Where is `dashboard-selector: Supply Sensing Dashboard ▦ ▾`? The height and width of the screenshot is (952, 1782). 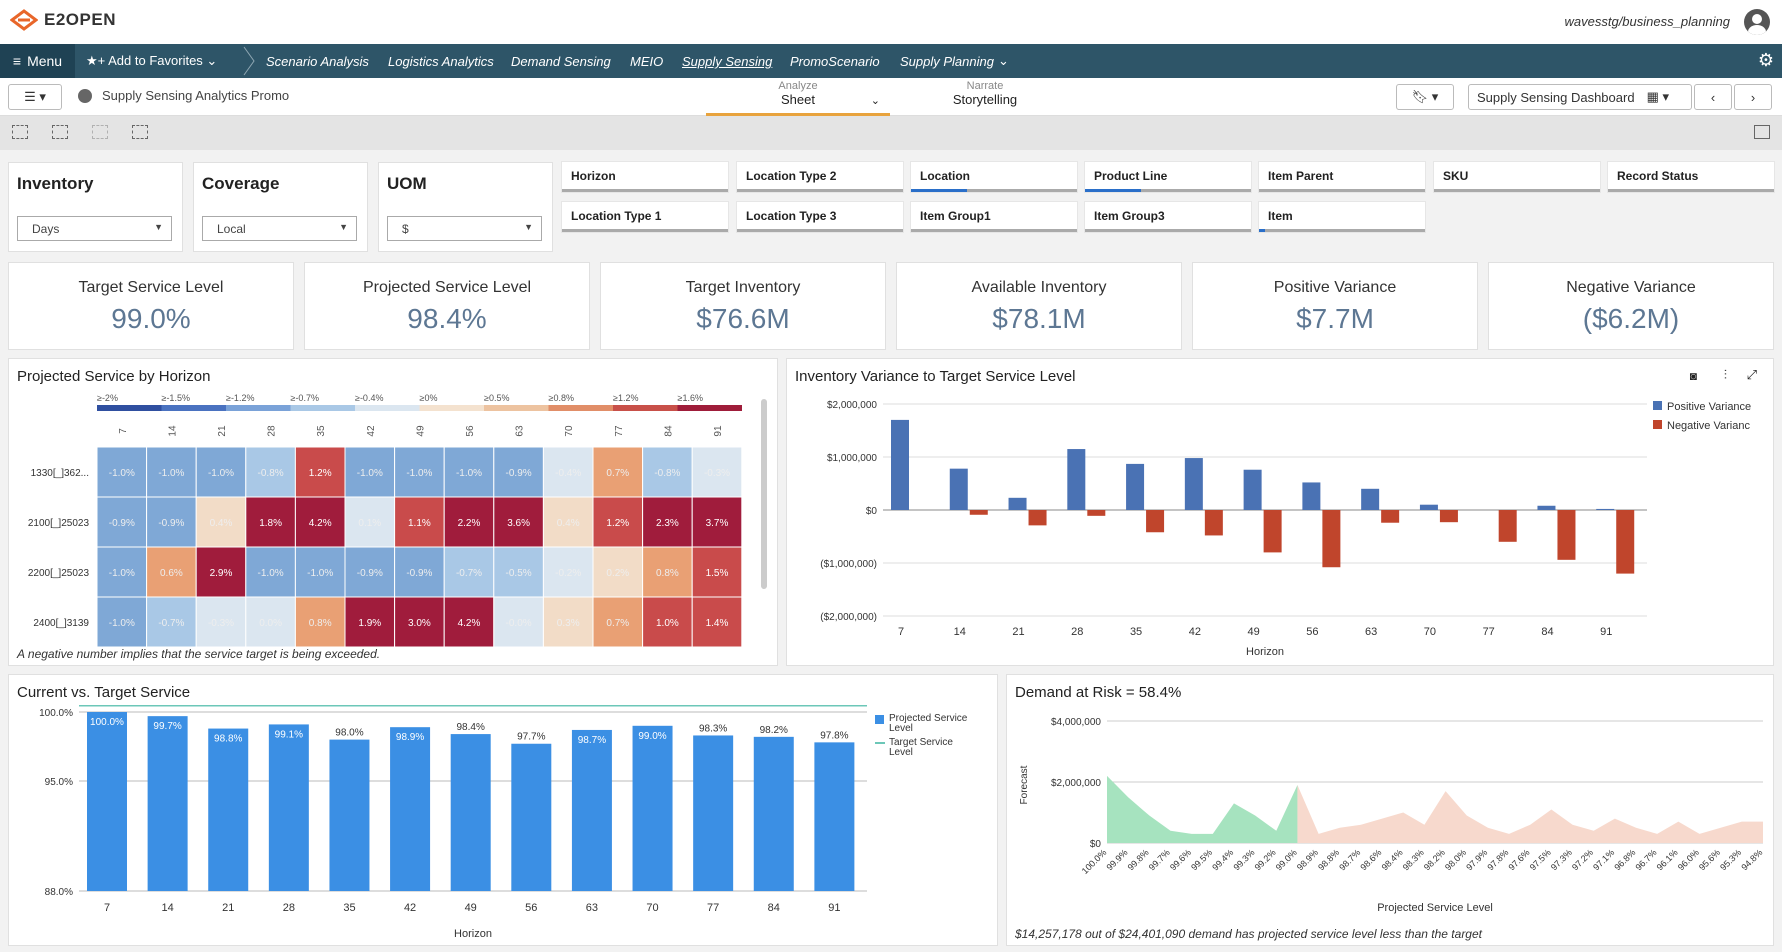
dashboard-selector: Supply Sensing Dashboard ▦ ▾ is located at coordinates (1580, 97).